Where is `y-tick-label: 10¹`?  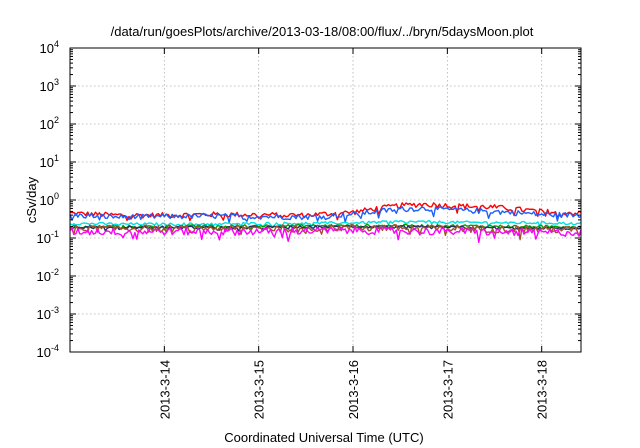
y-tick-label: 10¹ is located at coordinates (49, 161).